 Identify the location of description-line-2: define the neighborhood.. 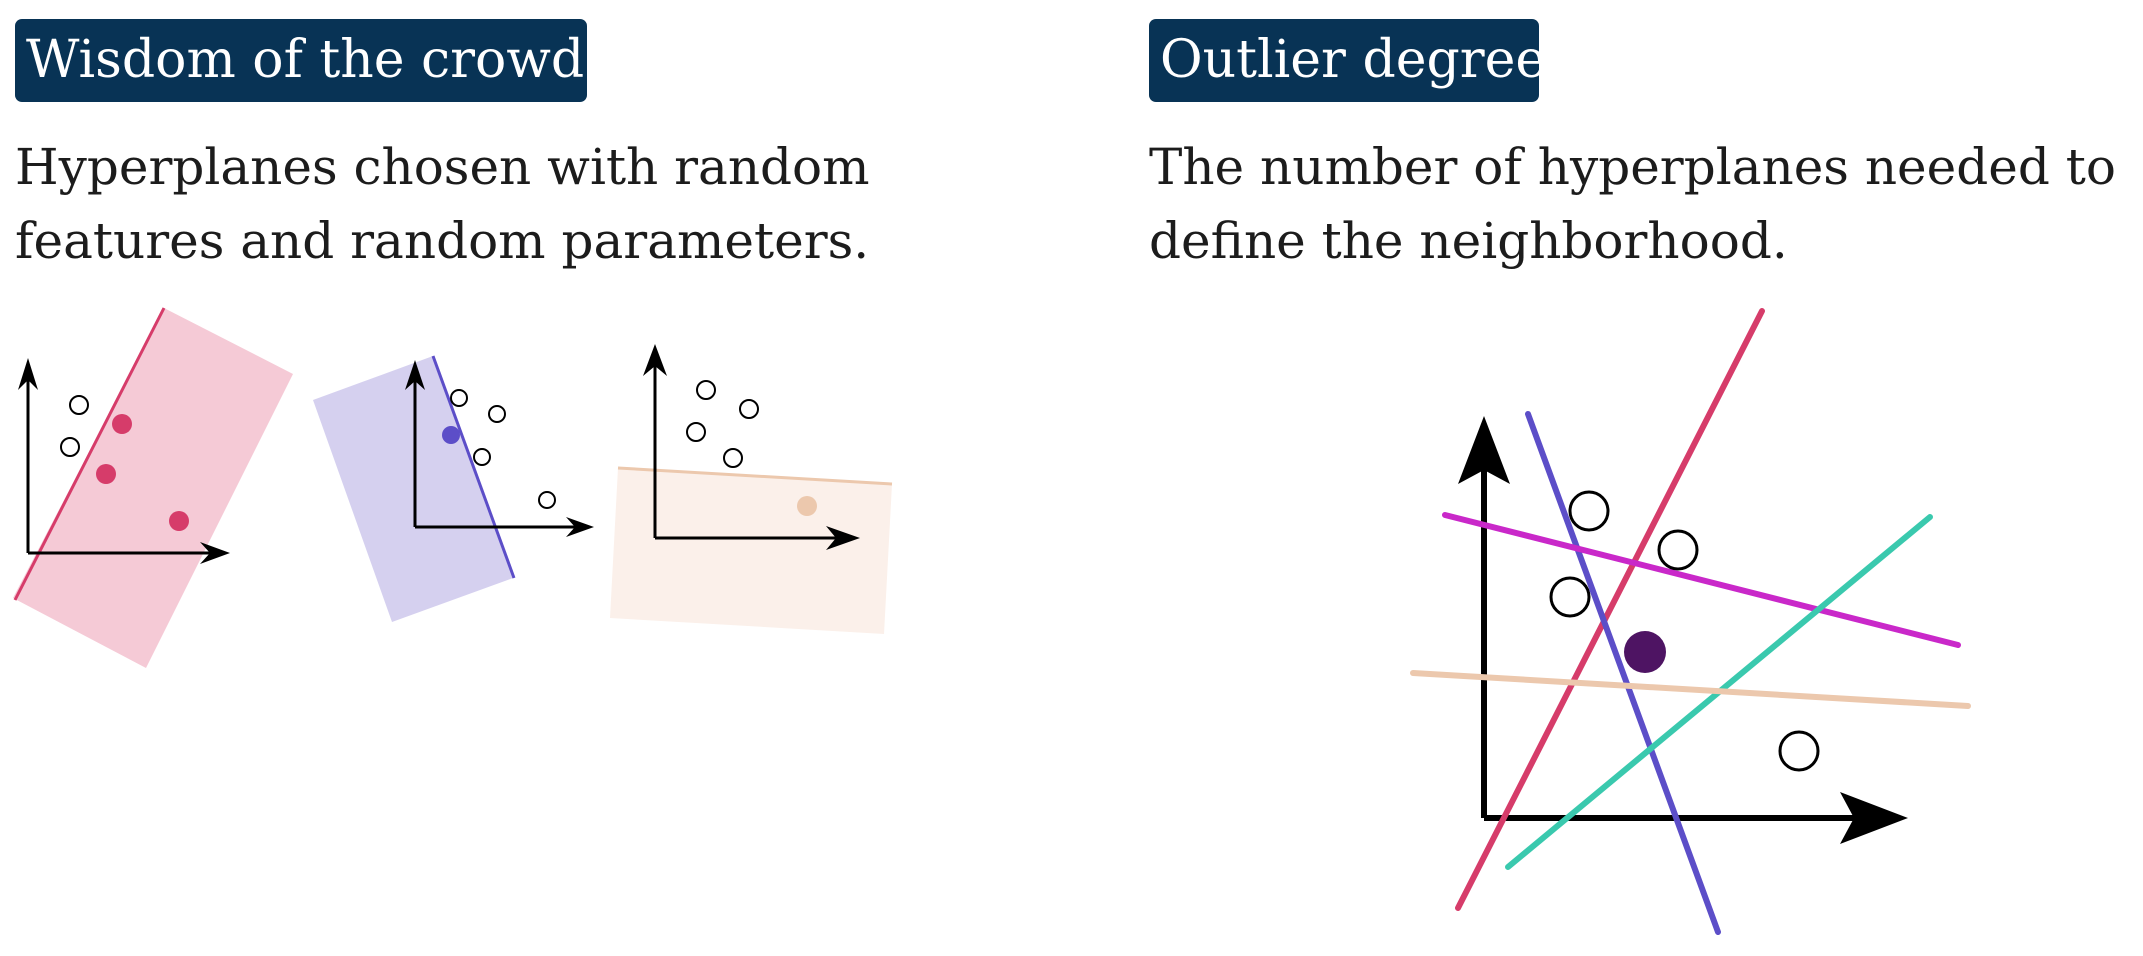
(1468, 241).